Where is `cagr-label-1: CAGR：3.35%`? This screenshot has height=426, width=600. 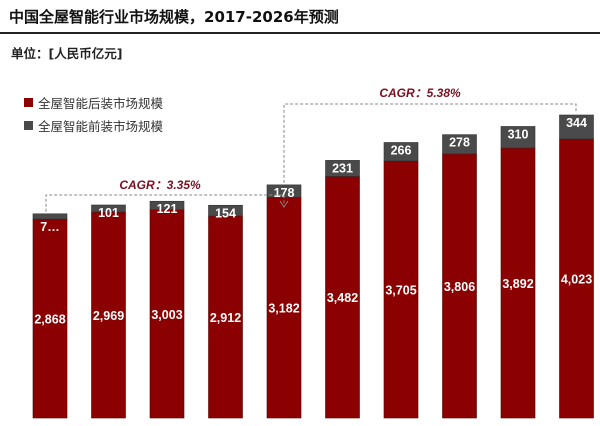
cagr-label-1: CAGR：3.35% is located at coordinates (160, 185).